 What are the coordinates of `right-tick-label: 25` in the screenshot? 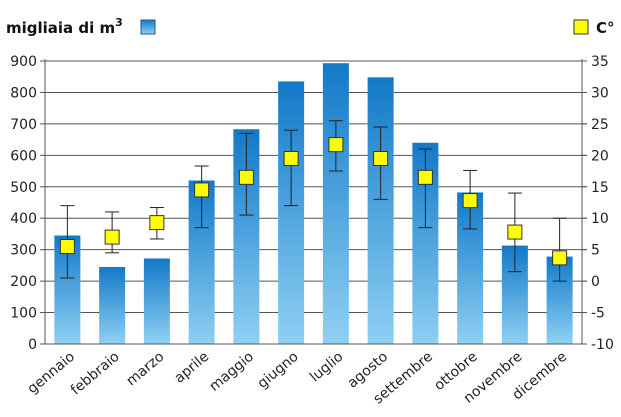 It's located at (600, 125).